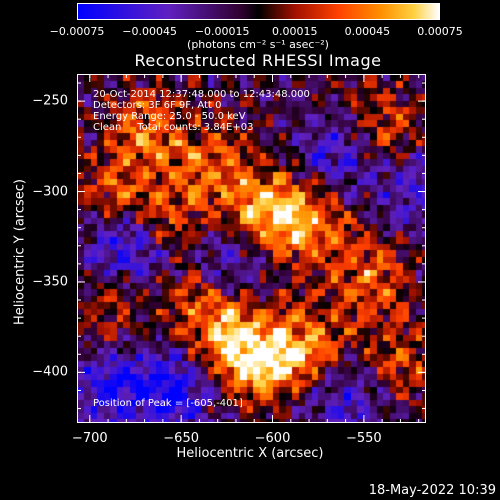 The width and height of the screenshot is (500, 500). I want to click on info-total-counts: Clean Total counts: 3.84E+03, so click(173, 127).